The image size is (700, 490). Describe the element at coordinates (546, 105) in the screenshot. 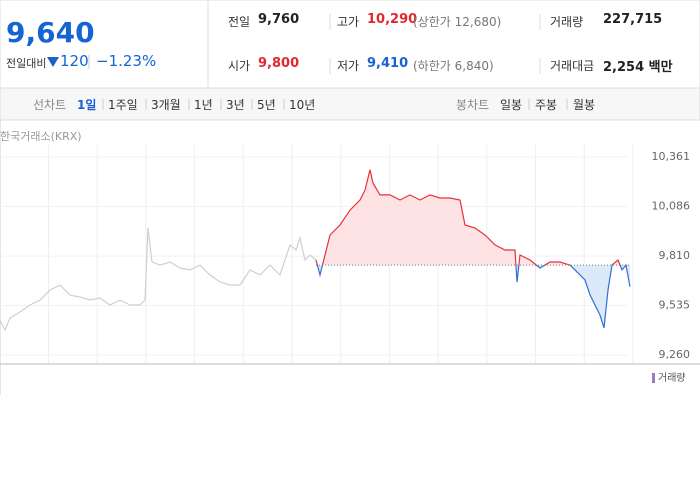

I see `candle-option: 주봉` at that location.